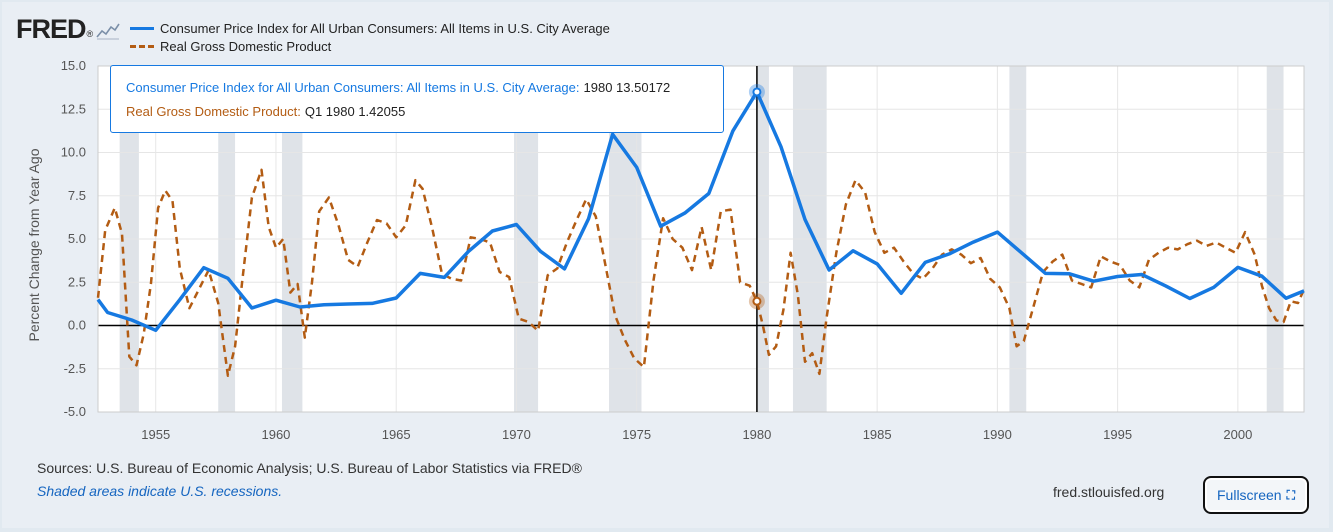 The image size is (1333, 532). Describe the element at coordinates (90, 34) in the screenshot. I see `registered-mark: ®` at that location.